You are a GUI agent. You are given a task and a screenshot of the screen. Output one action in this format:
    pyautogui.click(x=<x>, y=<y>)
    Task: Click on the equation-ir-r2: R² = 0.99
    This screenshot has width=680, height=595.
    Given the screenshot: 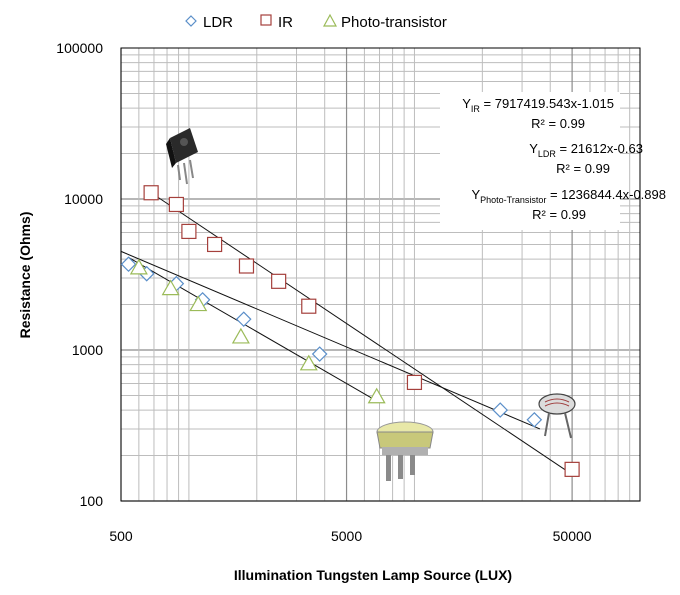 What is the action you would take?
    pyautogui.click(x=558, y=123)
    